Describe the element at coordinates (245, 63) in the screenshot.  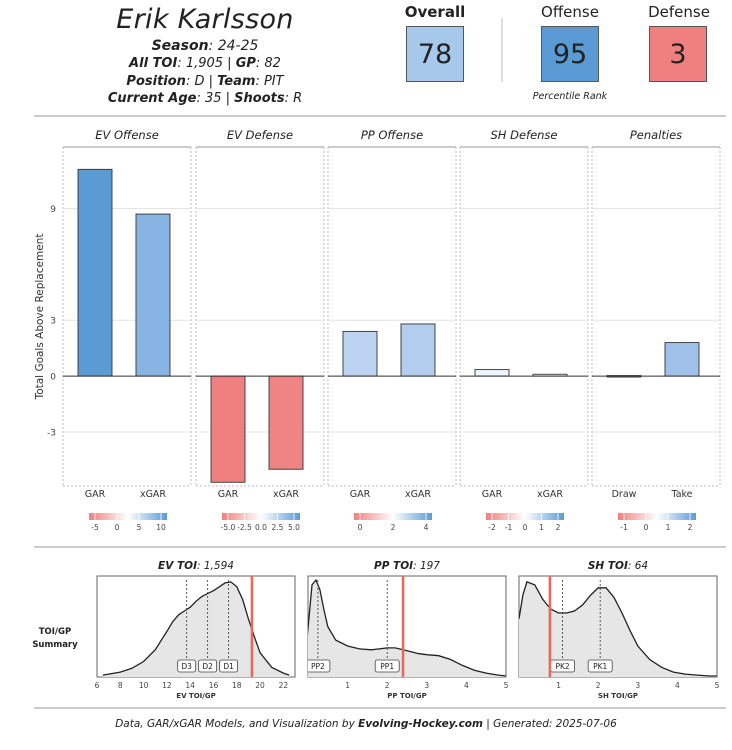
I see `gp-label: GP` at that location.